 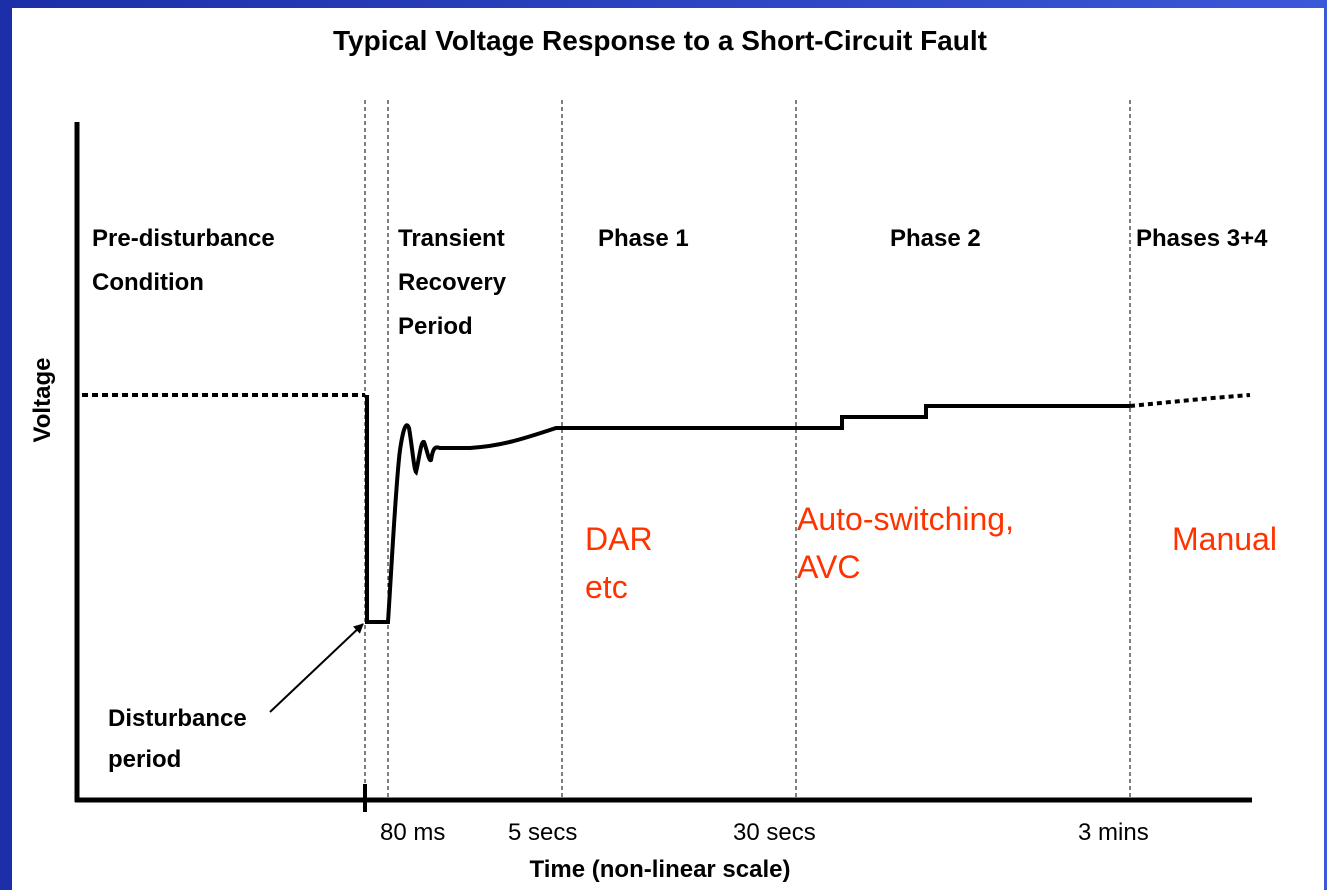 I want to click on time-label: 3 mins, so click(x=1113, y=832).